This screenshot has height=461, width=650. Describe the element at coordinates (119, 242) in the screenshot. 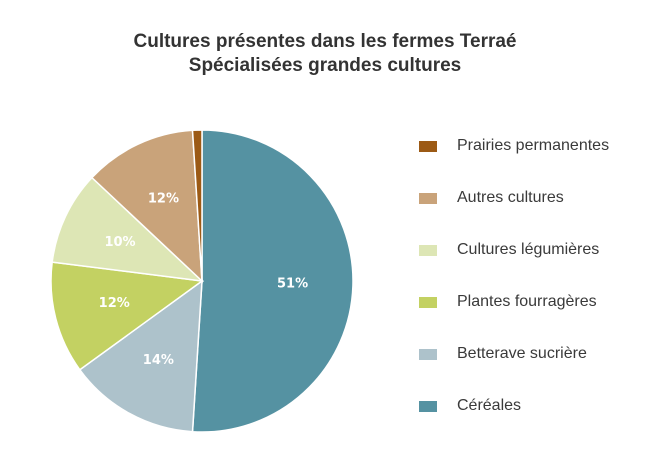

I see `slice-label-3: 10%` at that location.